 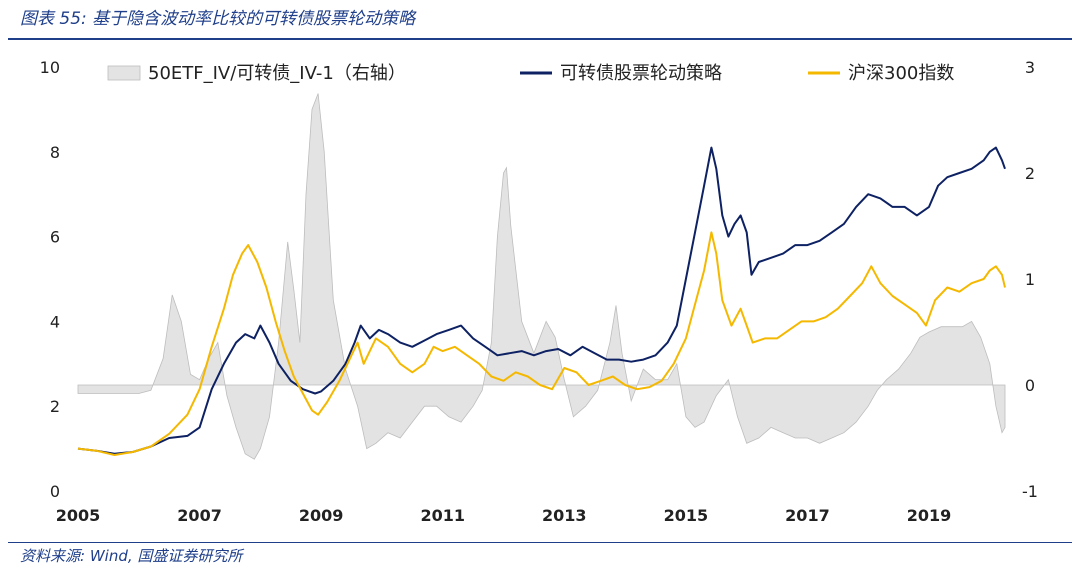 I want to click on left-y-tick-label: 6, so click(x=55, y=237).